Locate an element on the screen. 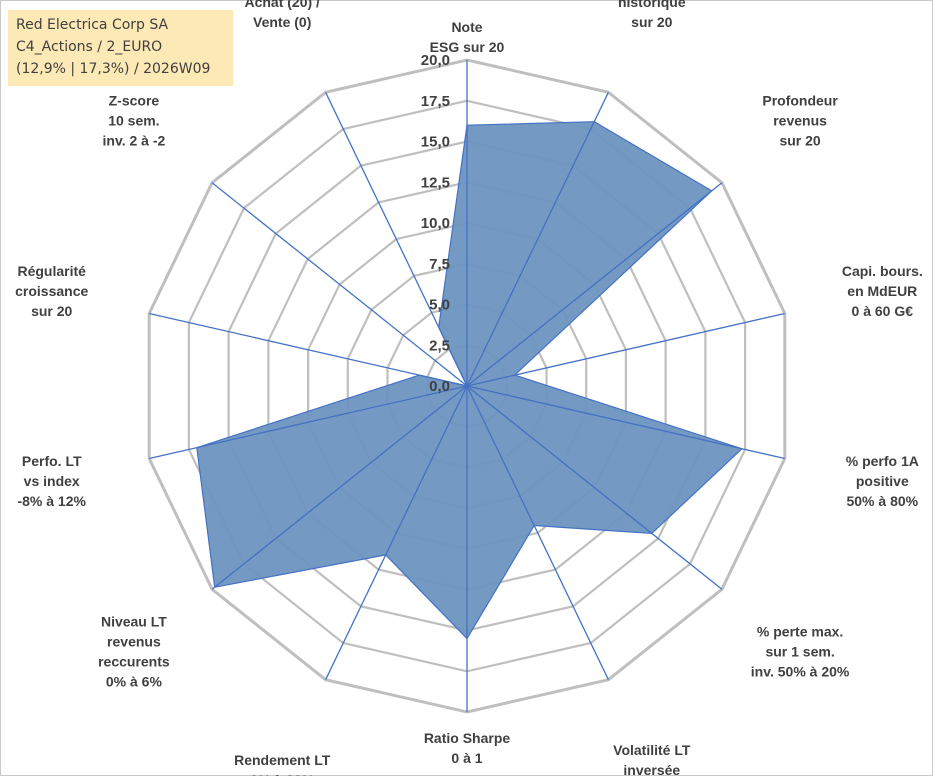 This screenshot has height=776, width=933. axis-label-line: % perte max. is located at coordinates (800, 632).